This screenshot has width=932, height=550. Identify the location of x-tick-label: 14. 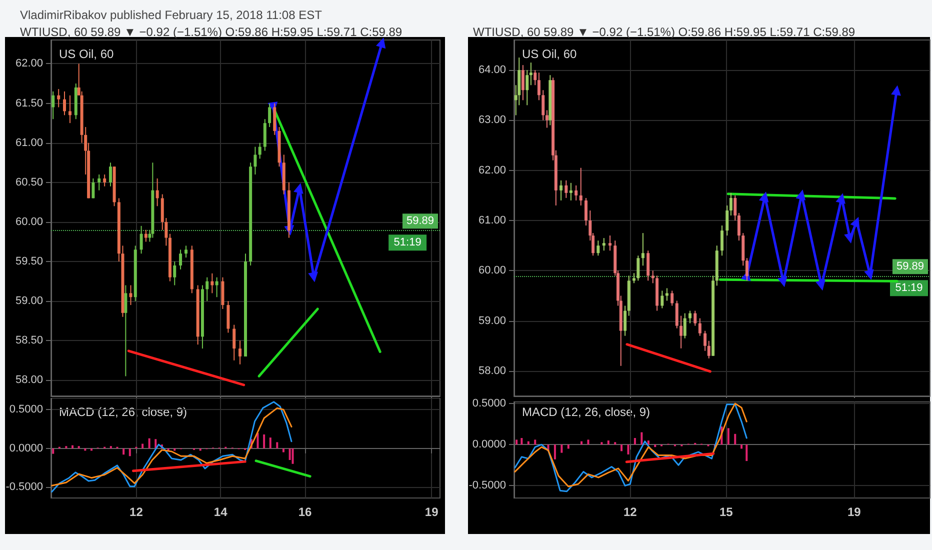
(221, 512).